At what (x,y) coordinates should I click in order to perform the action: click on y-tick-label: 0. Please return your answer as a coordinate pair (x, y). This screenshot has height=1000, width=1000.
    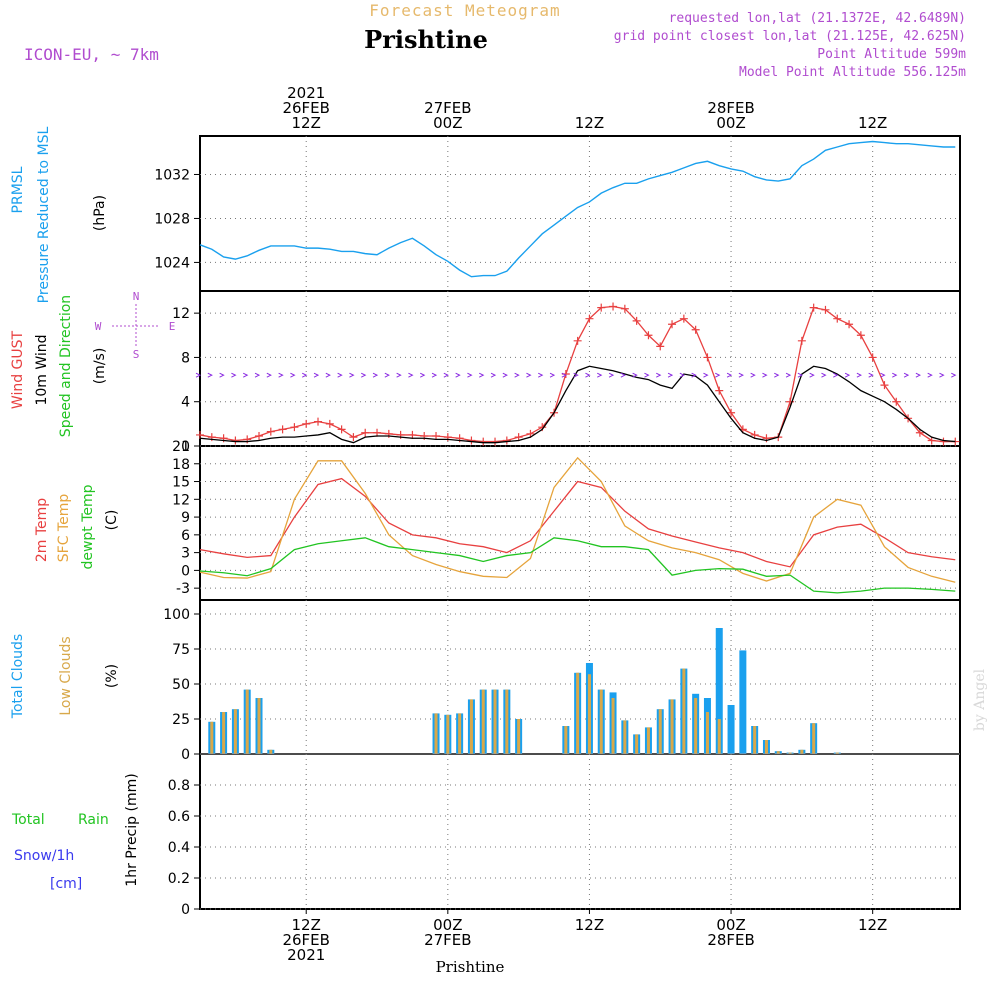
    Looking at the image, I should click on (185, 910).